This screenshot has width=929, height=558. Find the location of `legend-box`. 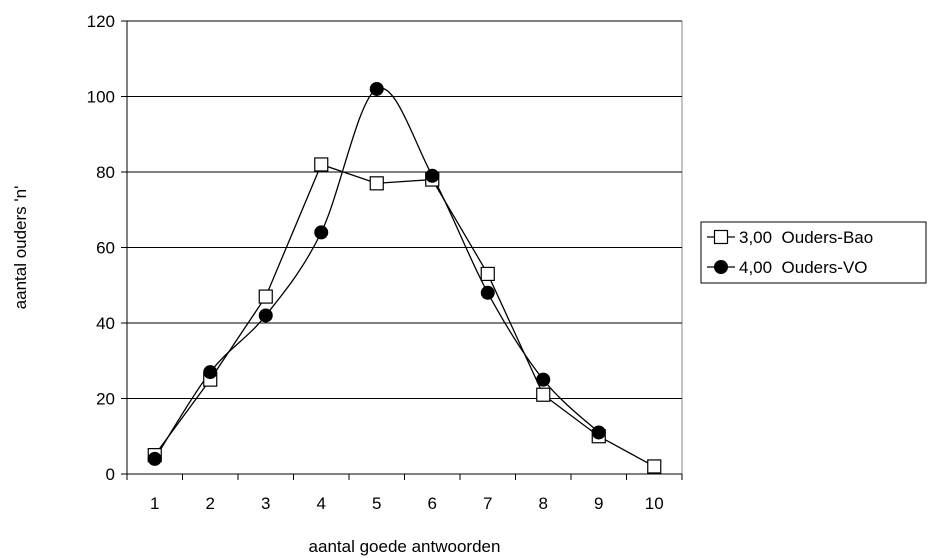

legend-box is located at coordinates (813, 252).